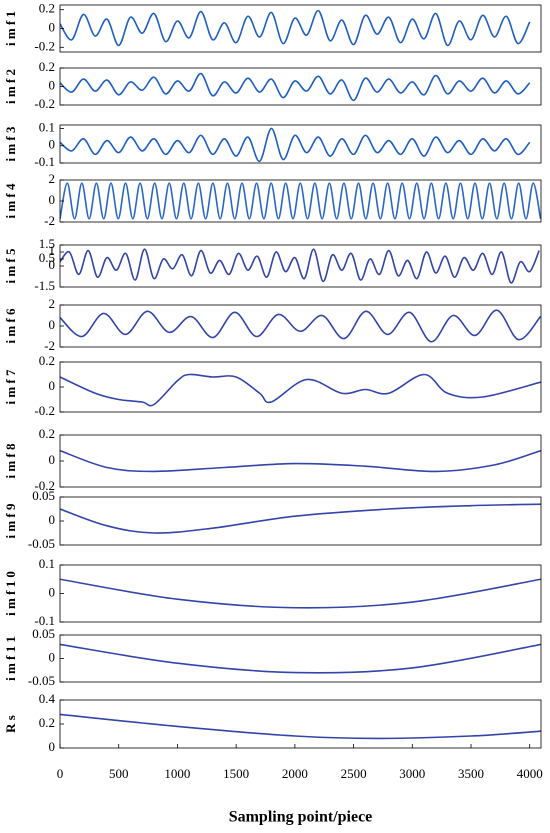  Describe the element at coordinates (412, 773) in the screenshot. I see `x-tick-label: 3000` at that location.